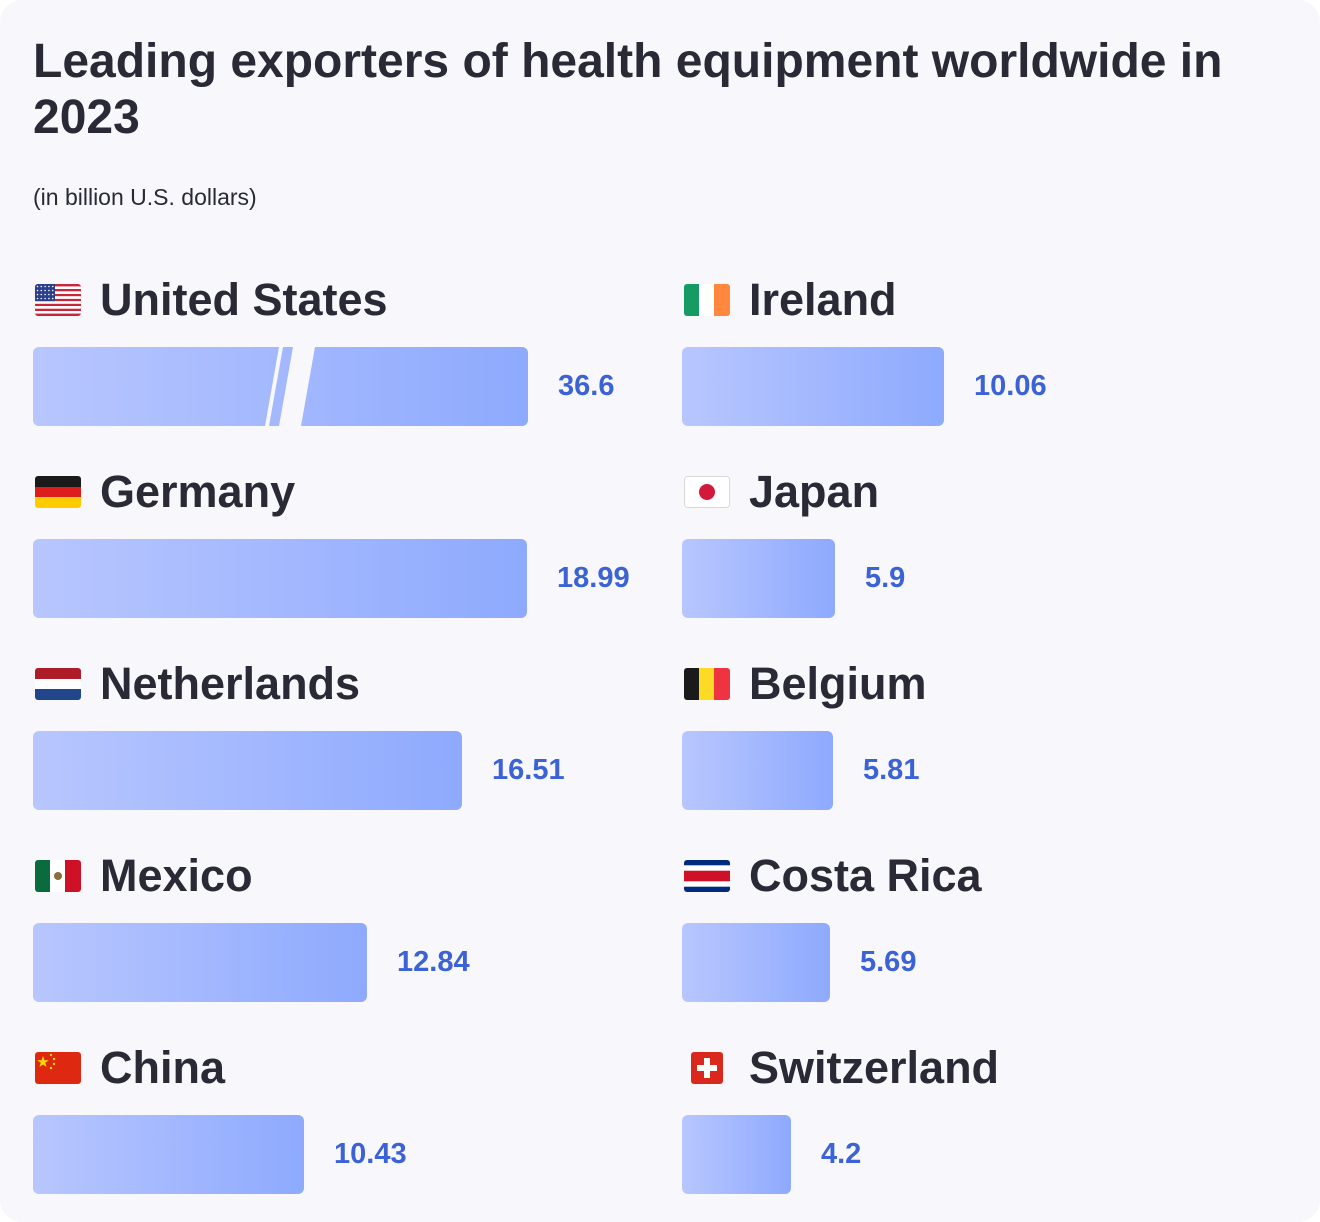  I want to click on belgium-flag-icon, so click(707, 684).